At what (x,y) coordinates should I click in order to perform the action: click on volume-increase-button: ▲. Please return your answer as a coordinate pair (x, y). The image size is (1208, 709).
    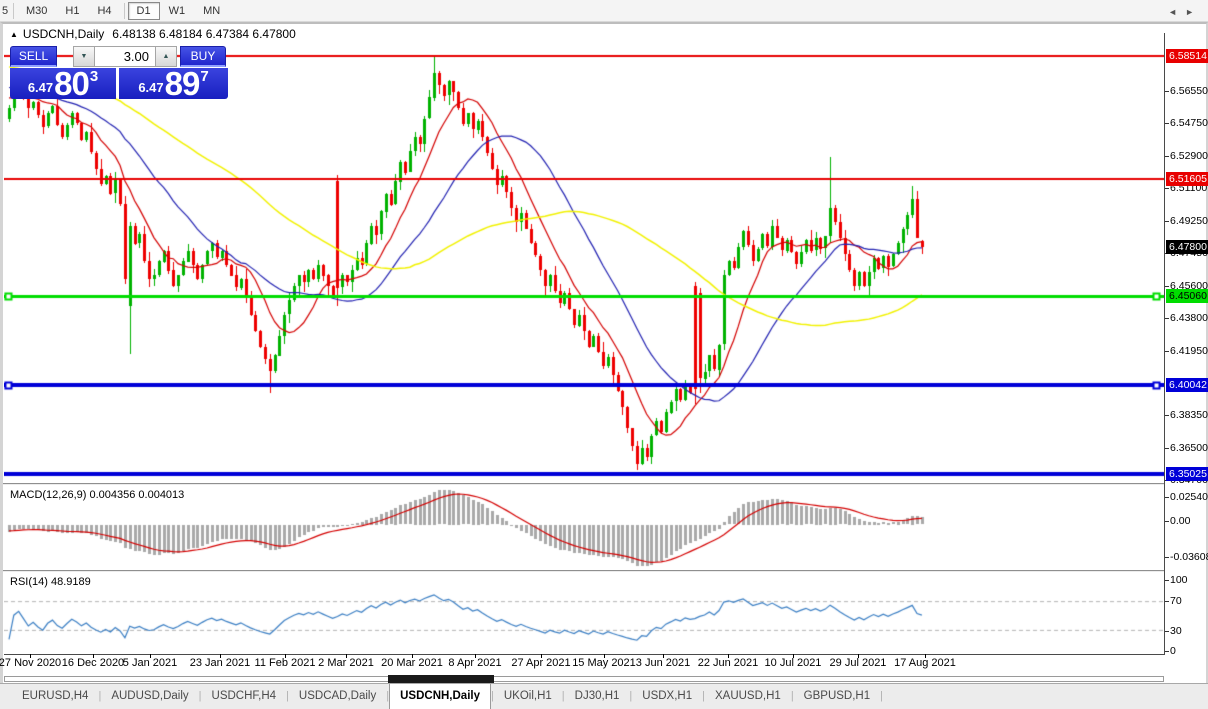
    Looking at the image, I should click on (166, 56).